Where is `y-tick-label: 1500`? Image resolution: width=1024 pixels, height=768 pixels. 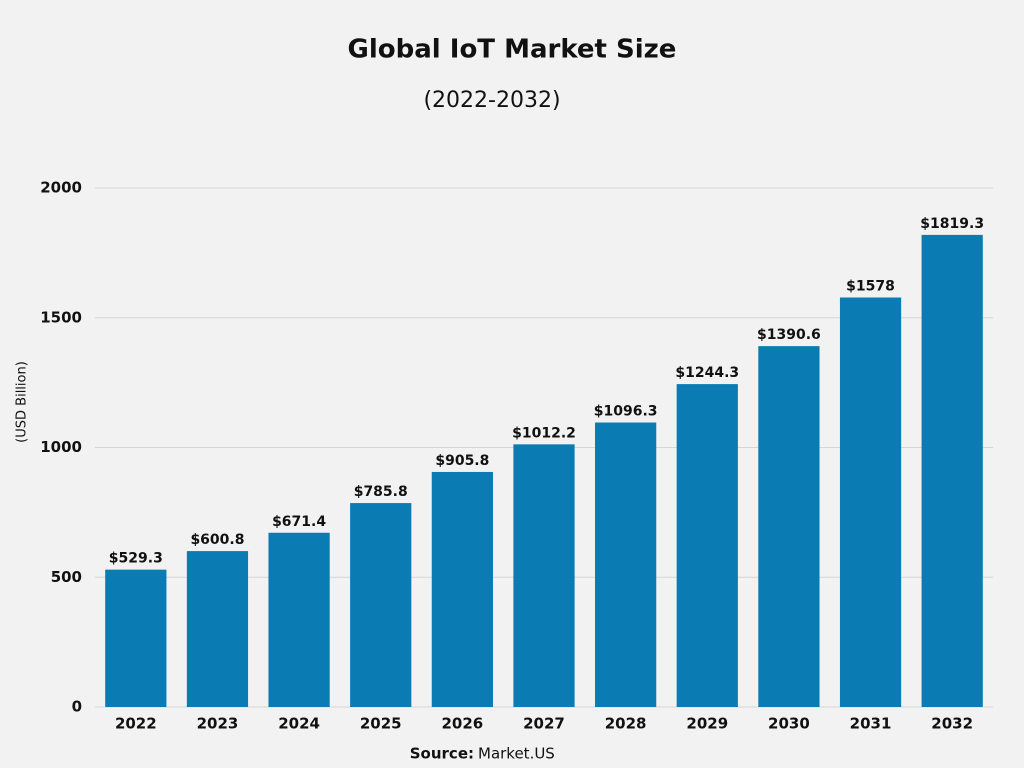 y-tick-label: 1500 is located at coordinates (61, 317).